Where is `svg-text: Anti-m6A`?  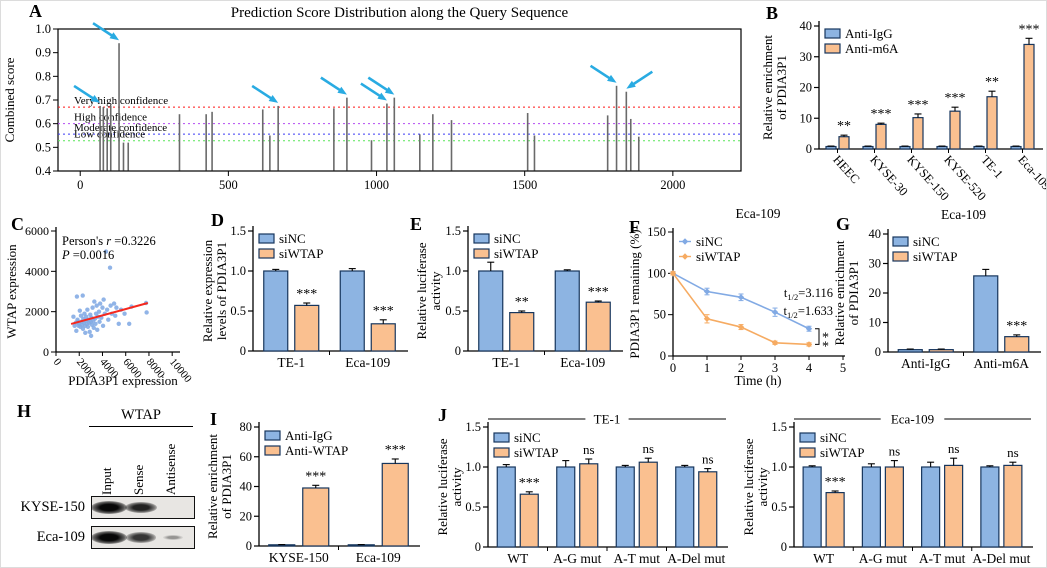 svg-text: Anti-m6A is located at coordinates (872, 48).